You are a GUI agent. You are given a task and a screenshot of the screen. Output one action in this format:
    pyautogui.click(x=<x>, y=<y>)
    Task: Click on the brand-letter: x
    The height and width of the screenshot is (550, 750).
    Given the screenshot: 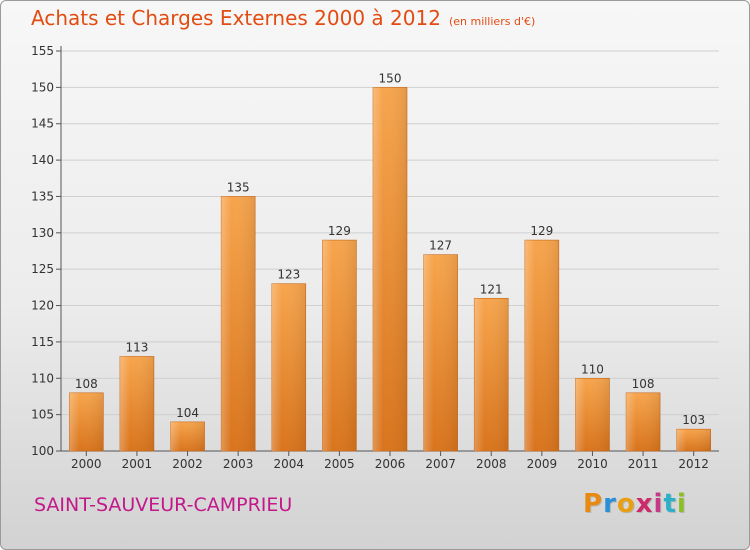 What is the action you would take?
    pyautogui.click(x=644, y=504)
    